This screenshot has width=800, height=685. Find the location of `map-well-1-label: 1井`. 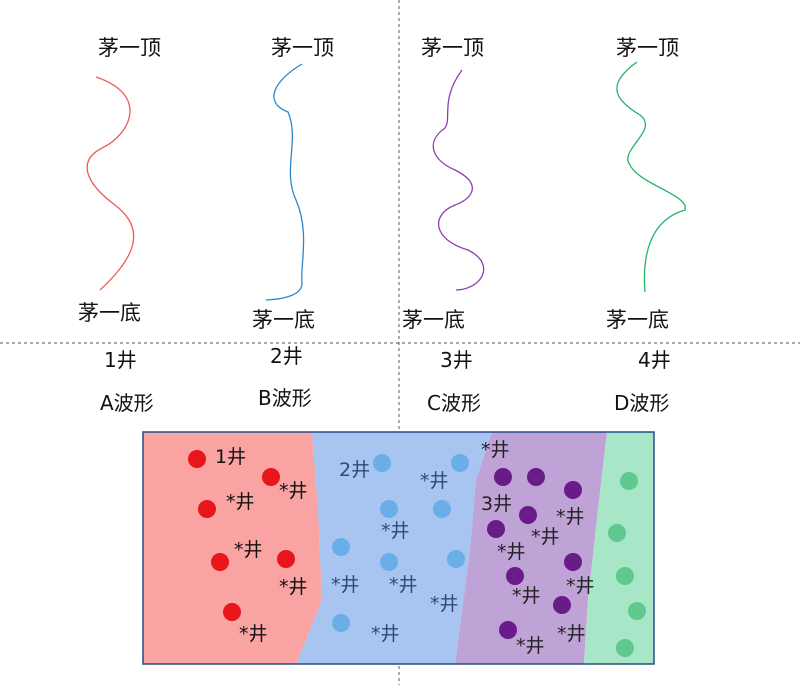

map-well-1-label: 1井 is located at coordinates (230, 457).